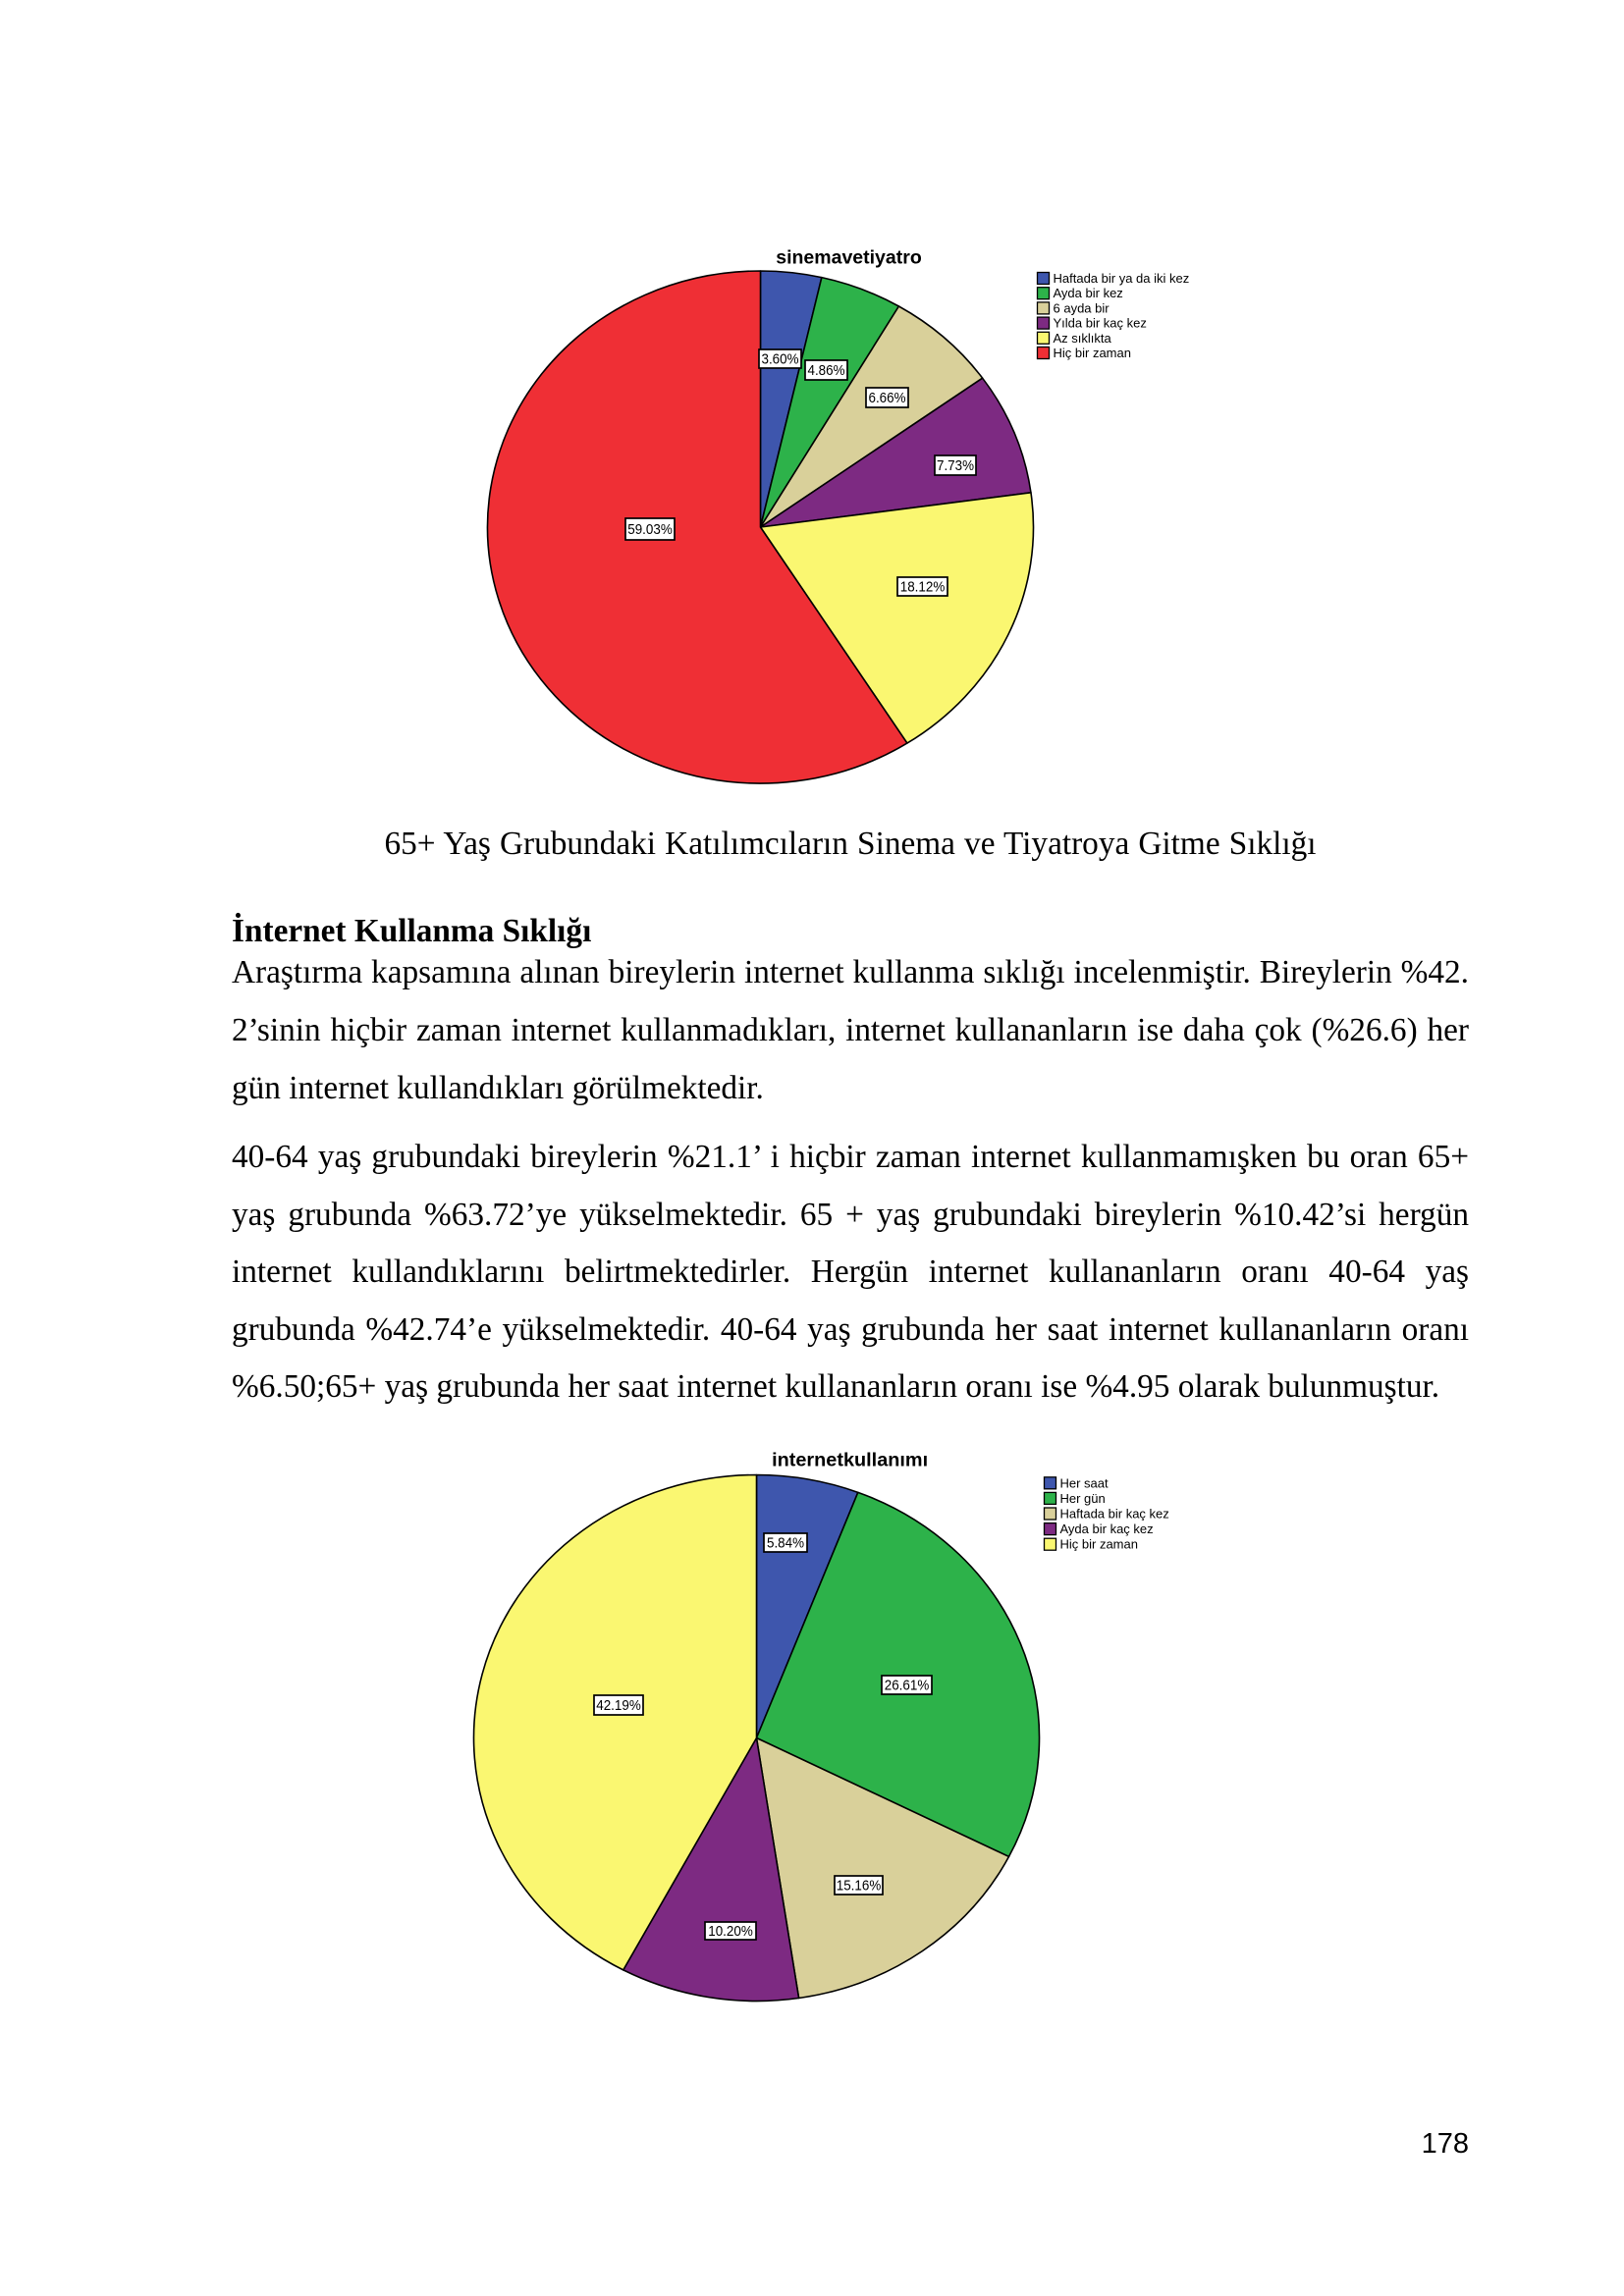 The image size is (1624, 2296). What do you see at coordinates (1083, 338) in the screenshot?
I see `svg-text: Az sıklıkta` at bounding box center [1083, 338].